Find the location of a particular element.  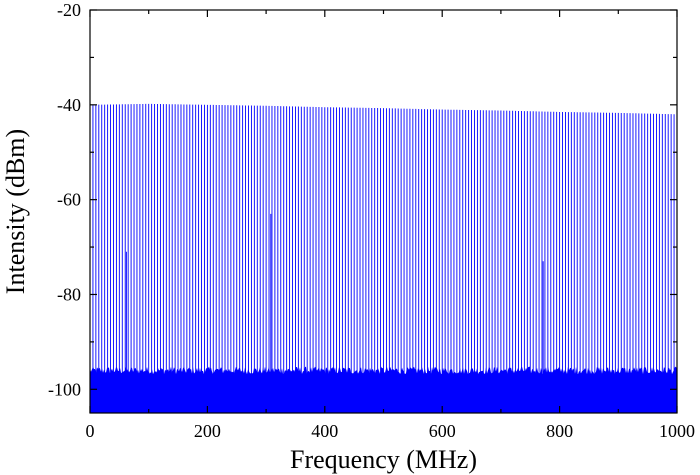

y-tick-label: -40 is located at coordinates (69, 105).